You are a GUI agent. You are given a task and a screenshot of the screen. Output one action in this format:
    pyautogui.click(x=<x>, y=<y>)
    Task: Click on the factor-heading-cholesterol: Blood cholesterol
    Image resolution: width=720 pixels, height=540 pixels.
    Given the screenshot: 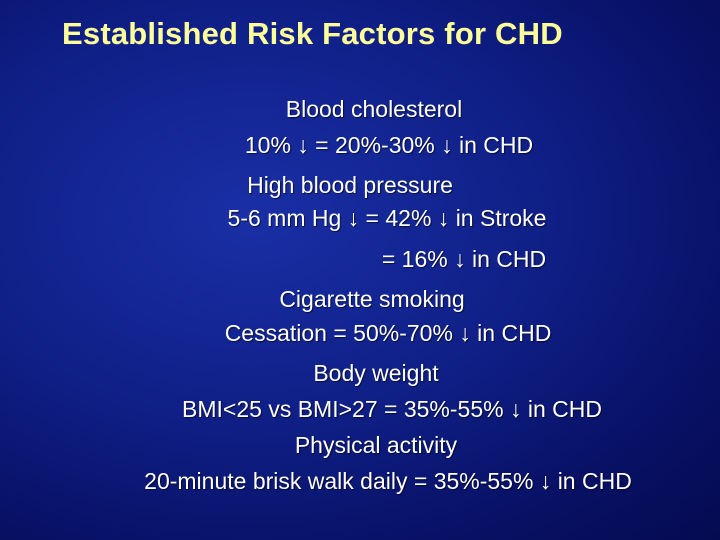 What is the action you would take?
    pyautogui.click(x=374, y=109)
    